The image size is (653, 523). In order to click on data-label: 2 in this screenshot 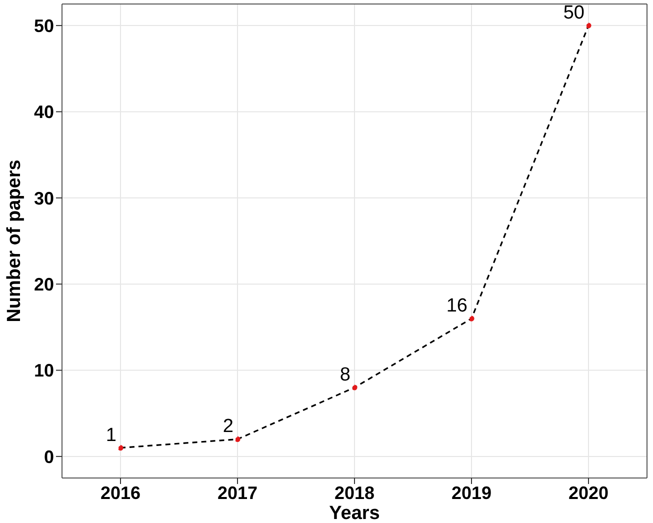, I will do `click(228, 427)`.